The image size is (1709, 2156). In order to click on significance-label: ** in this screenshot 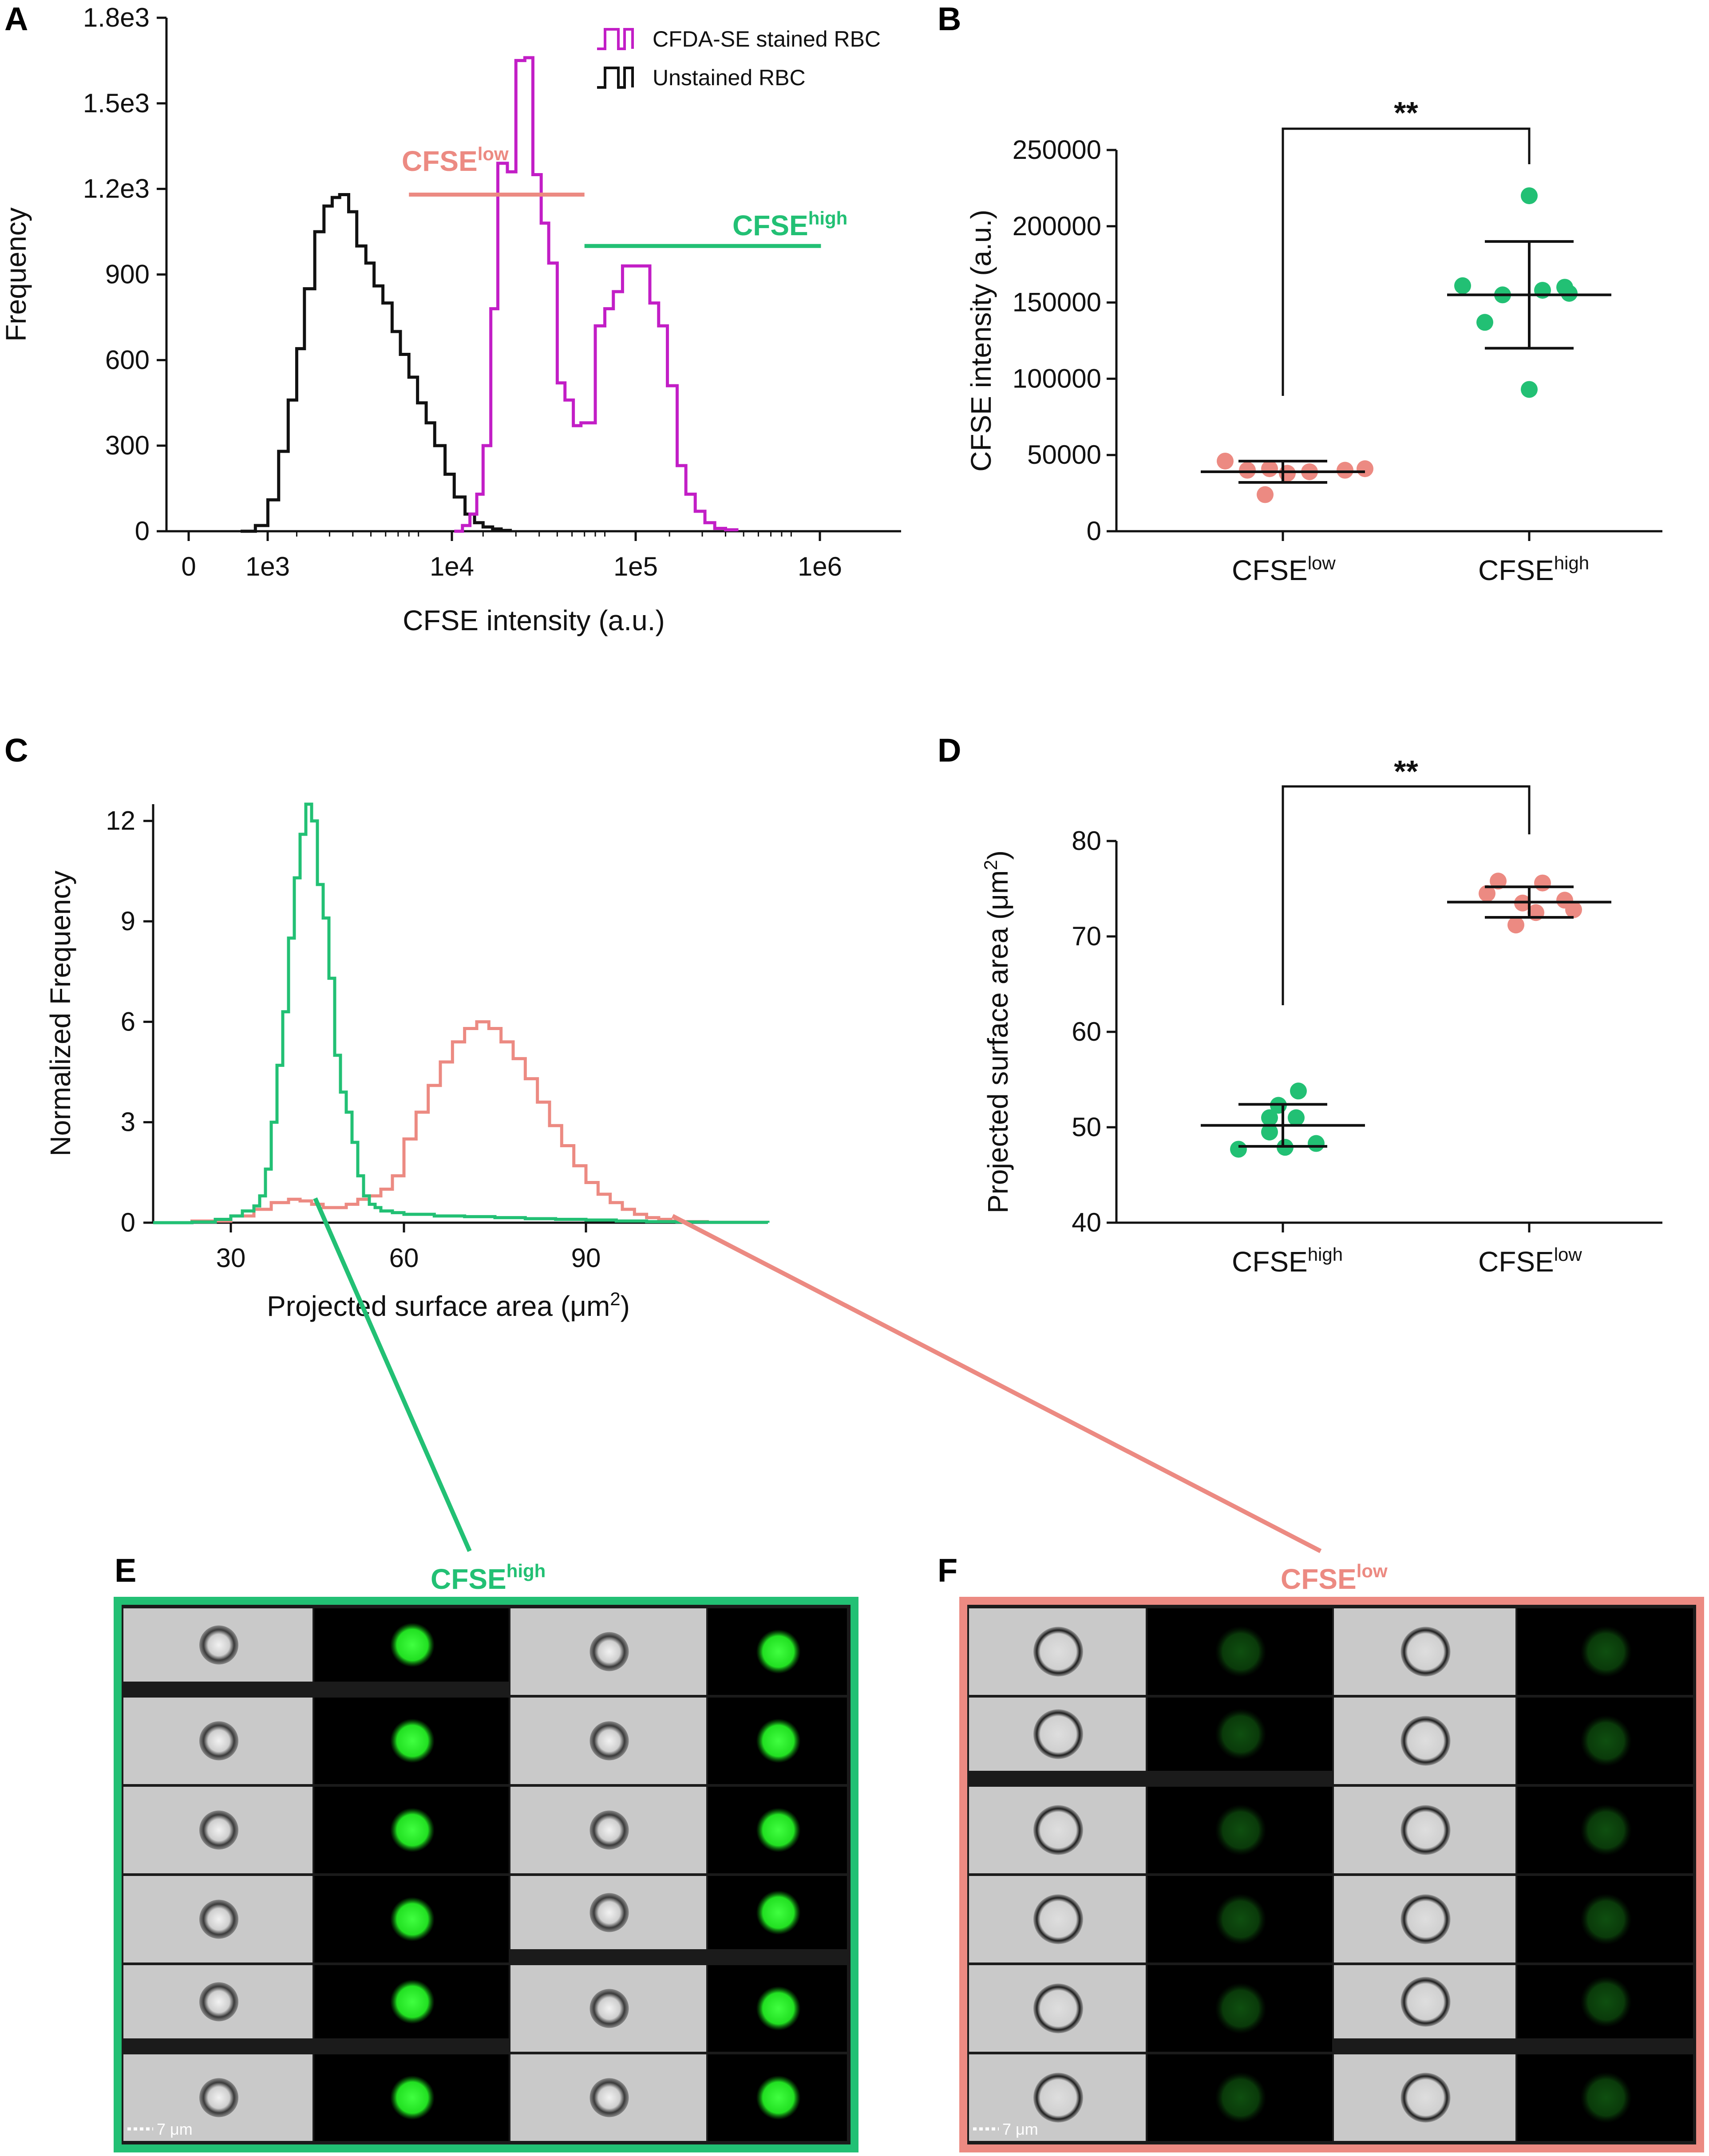, I will do `click(1406, 112)`.